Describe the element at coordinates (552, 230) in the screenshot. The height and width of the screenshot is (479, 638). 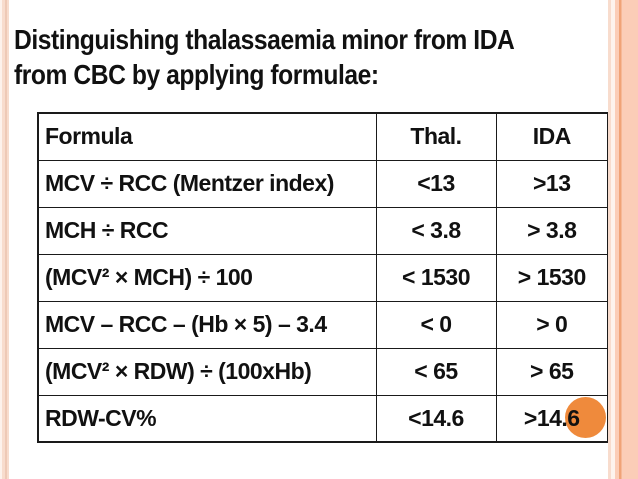
I see `ida-value-cell: > 3.8` at that location.